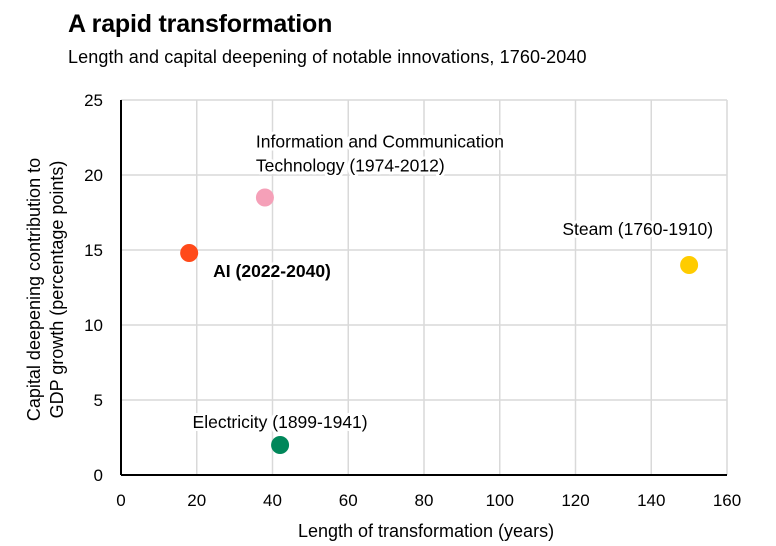 This screenshot has height=546, width=776. What do you see at coordinates (424, 500) in the screenshot?
I see `x-tick-label-80: 80` at bounding box center [424, 500].